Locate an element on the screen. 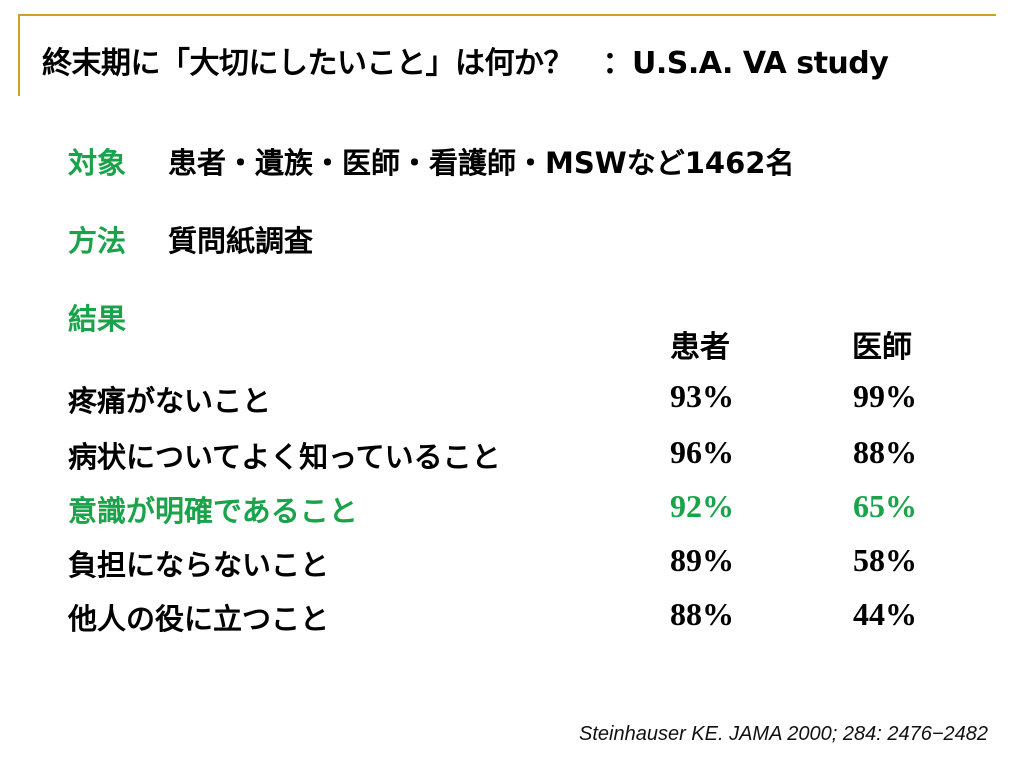  result-patient-value: 89% is located at coordinates (702, 560).